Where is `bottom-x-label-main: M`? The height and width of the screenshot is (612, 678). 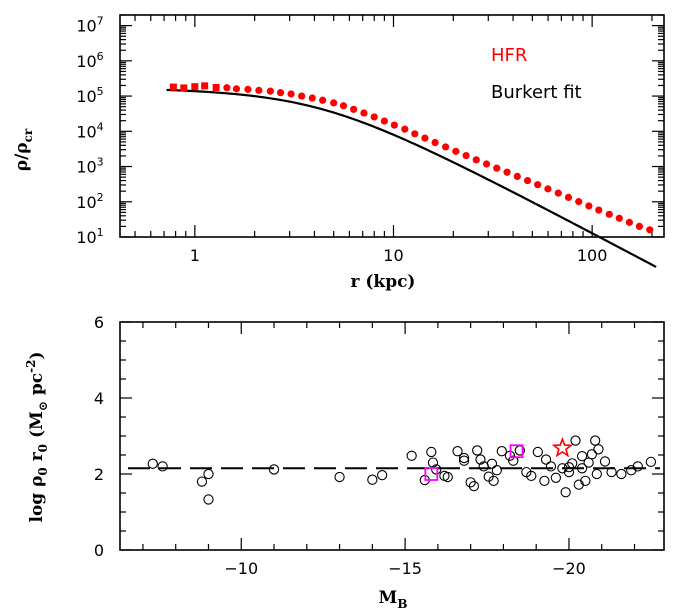 bottom-x-label-main: M is located at coordinates (388, 598).